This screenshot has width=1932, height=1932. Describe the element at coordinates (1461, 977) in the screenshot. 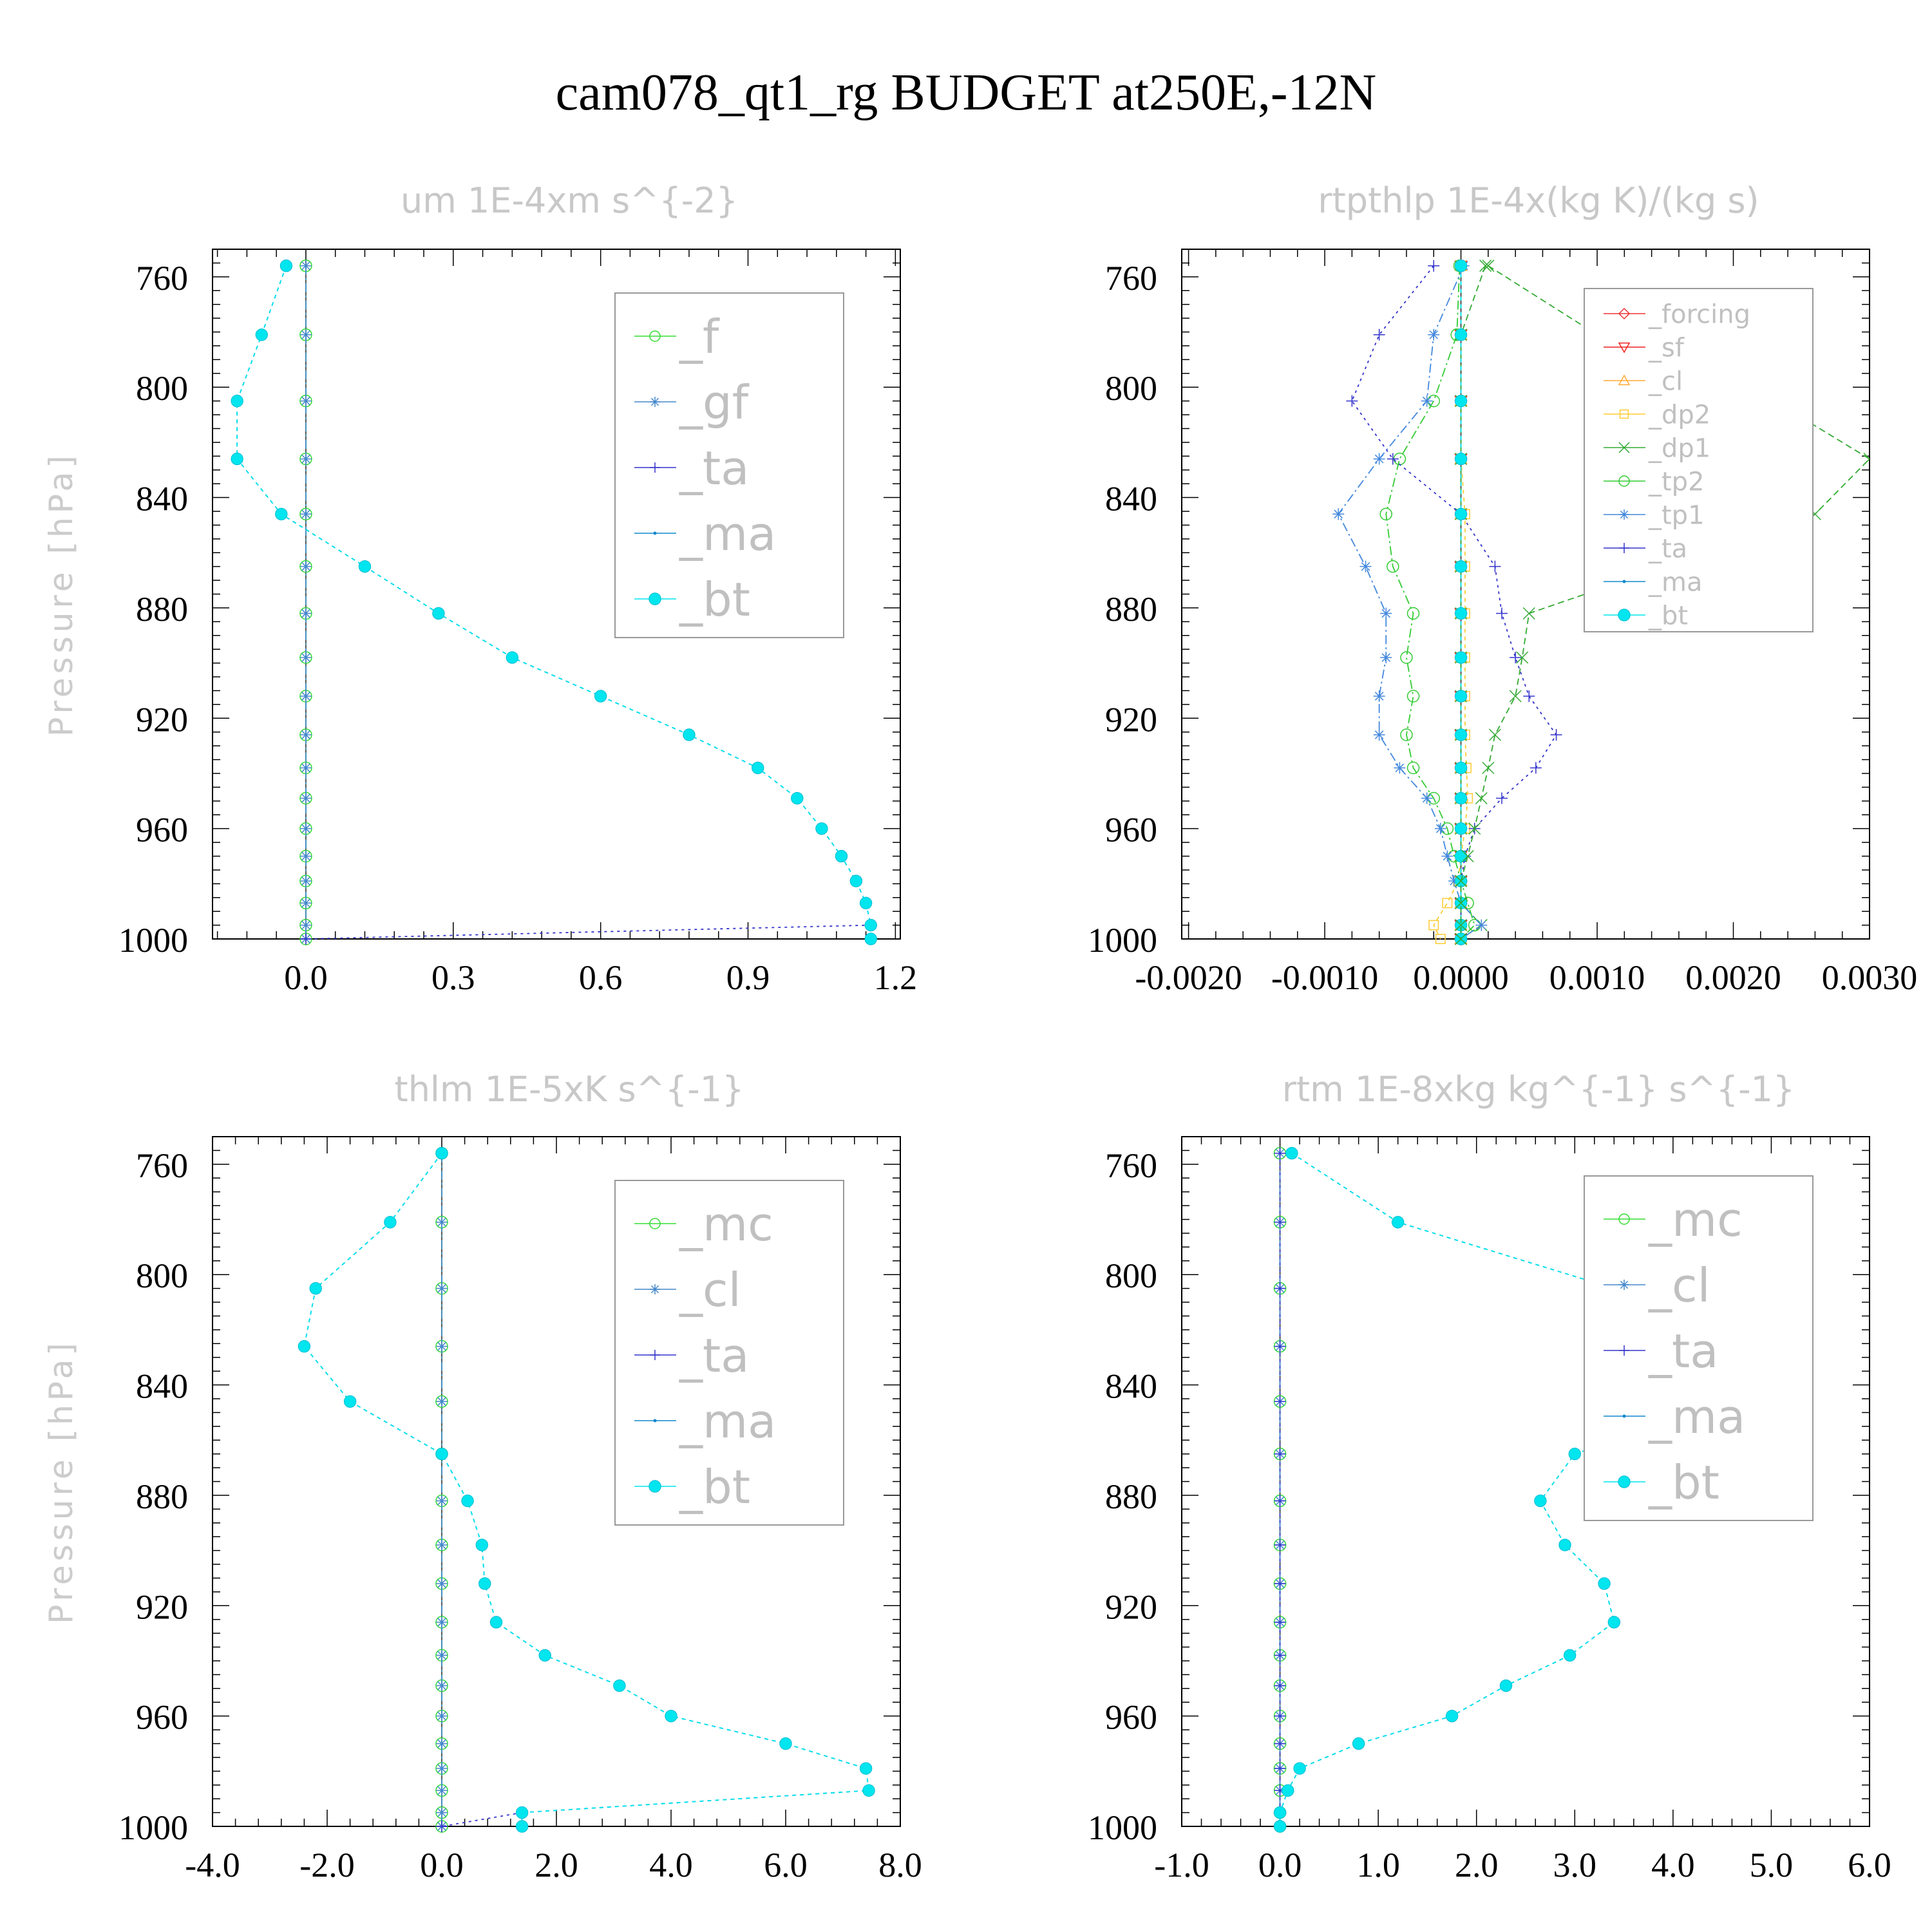

I see `x-tick-label: 0.0000` at that location.